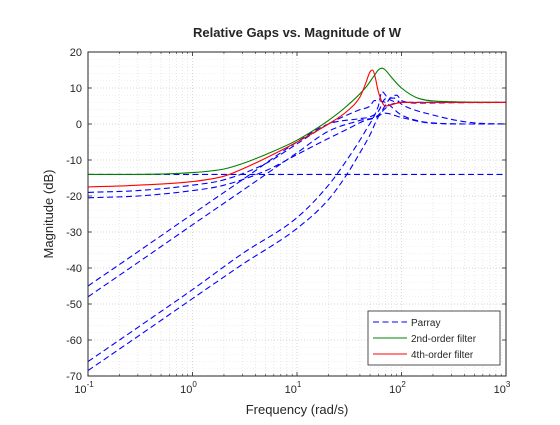 The width and height of the screenshot is (560, 425). What do you see at coordinates (297, 409) in the screenshot?
I see `x-axis-label: Frequency (rad/s)` at bounding box center [297, 409].